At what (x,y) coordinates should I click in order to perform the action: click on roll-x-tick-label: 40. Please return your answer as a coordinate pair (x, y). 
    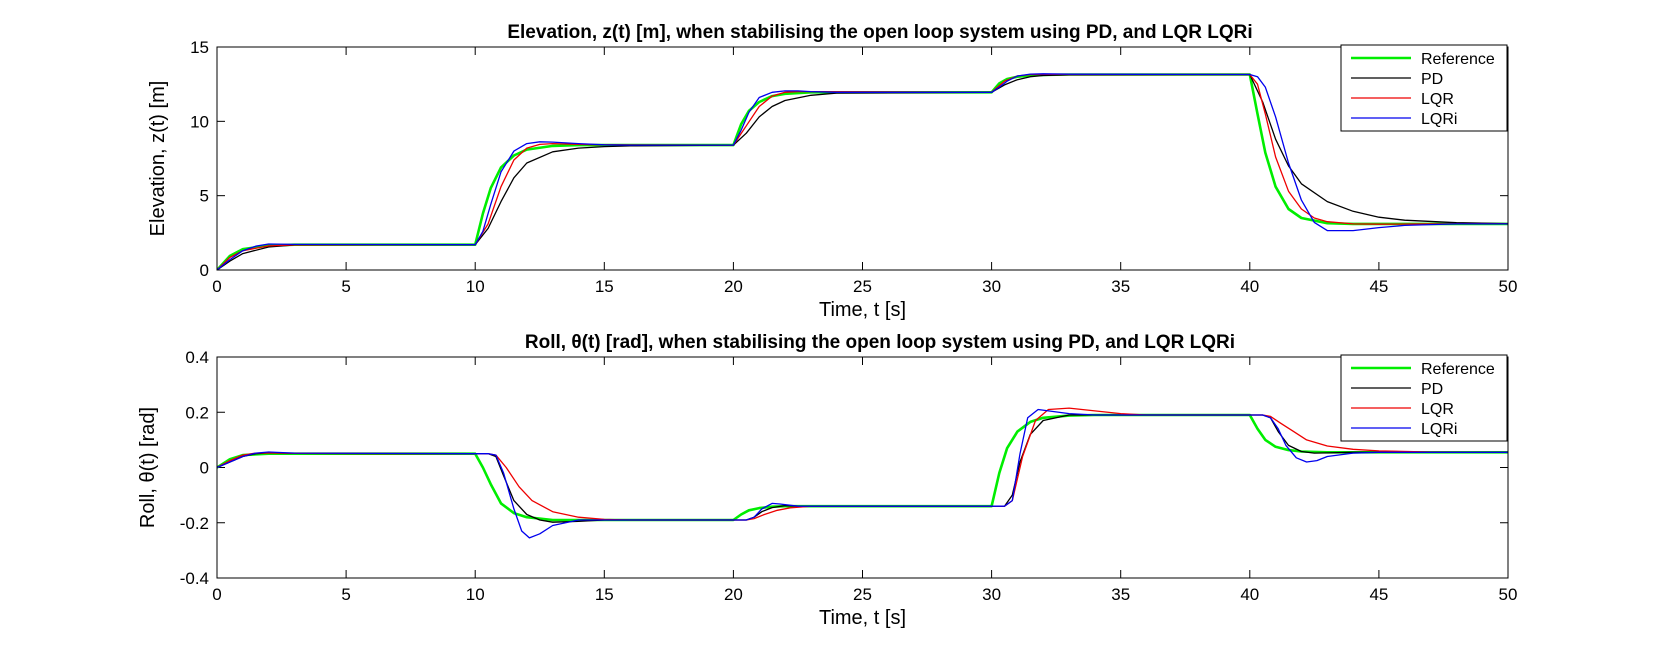
    Looking at the image, I should click on (1249, 594).